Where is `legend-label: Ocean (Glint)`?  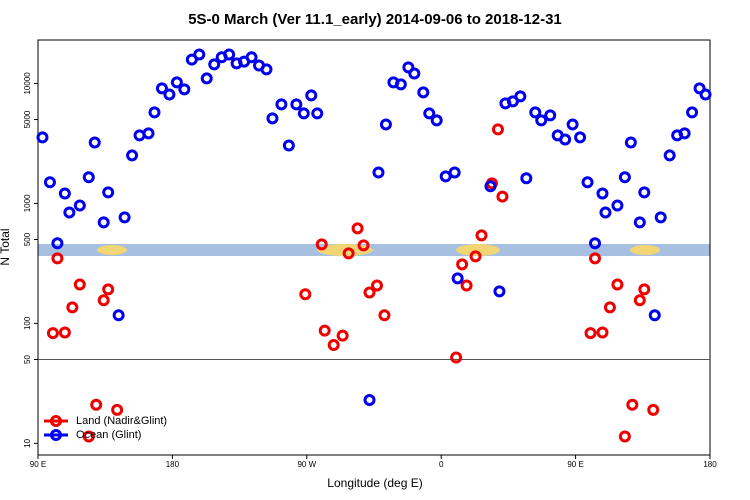
legend-label: Ocean (Glint) is located at coordinates (108, 435).